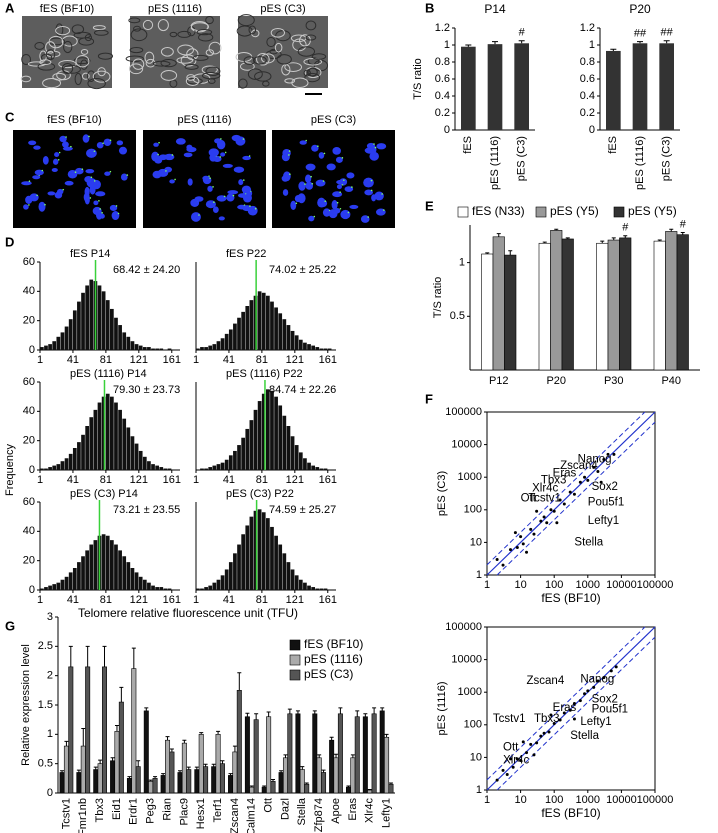 The height and width of the screenshot is (833, 718). I want to click on x-tick-label: pES (C3), so click(522, 158).